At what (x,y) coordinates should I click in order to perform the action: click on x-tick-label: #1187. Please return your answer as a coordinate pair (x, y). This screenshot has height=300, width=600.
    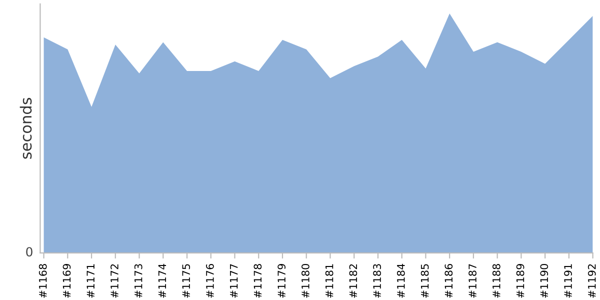
    Looking at the image, I should click on (472, 281).